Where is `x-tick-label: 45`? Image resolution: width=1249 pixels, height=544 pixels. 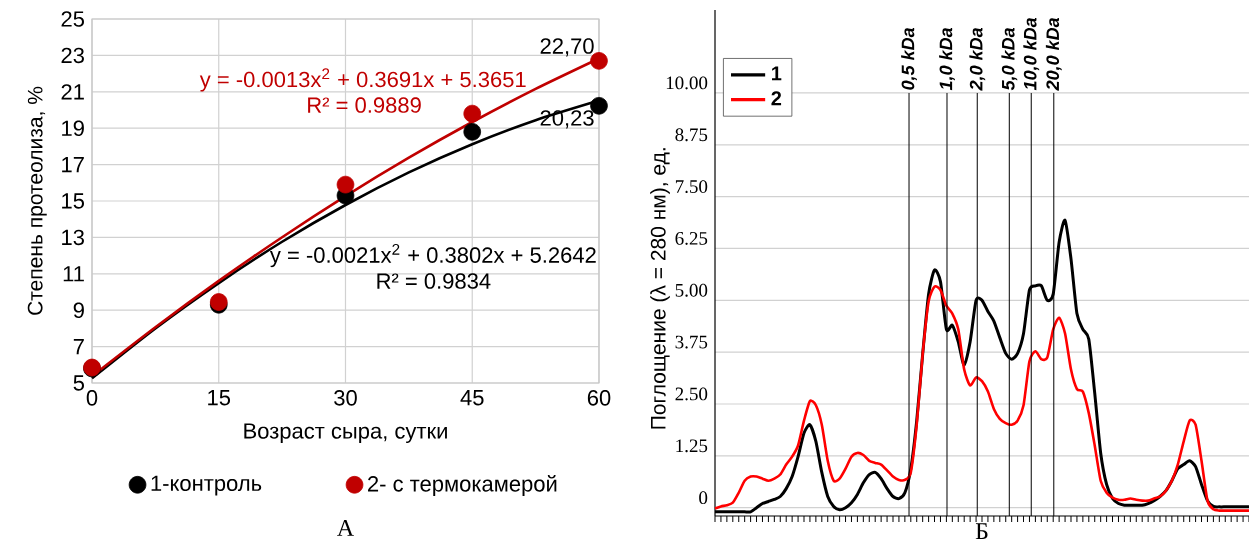 x-tick-label: 45 is located at coordinates (472, 398).